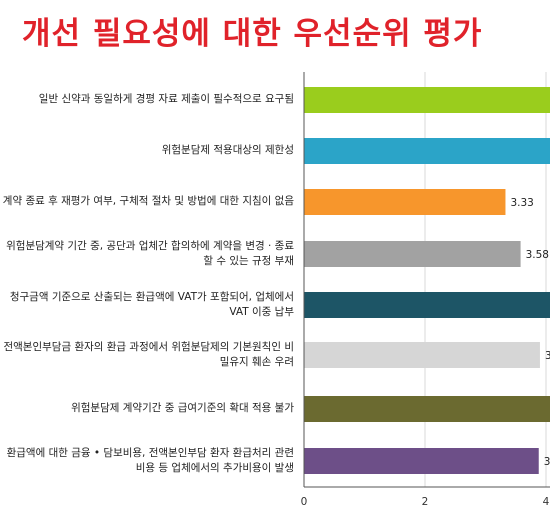 The image size is (550, 522). Describe the element at coordinates (530, 332) in the screenshot. I see `value-labels: 6.155.023.333.584.153.96.13.88` at that location.